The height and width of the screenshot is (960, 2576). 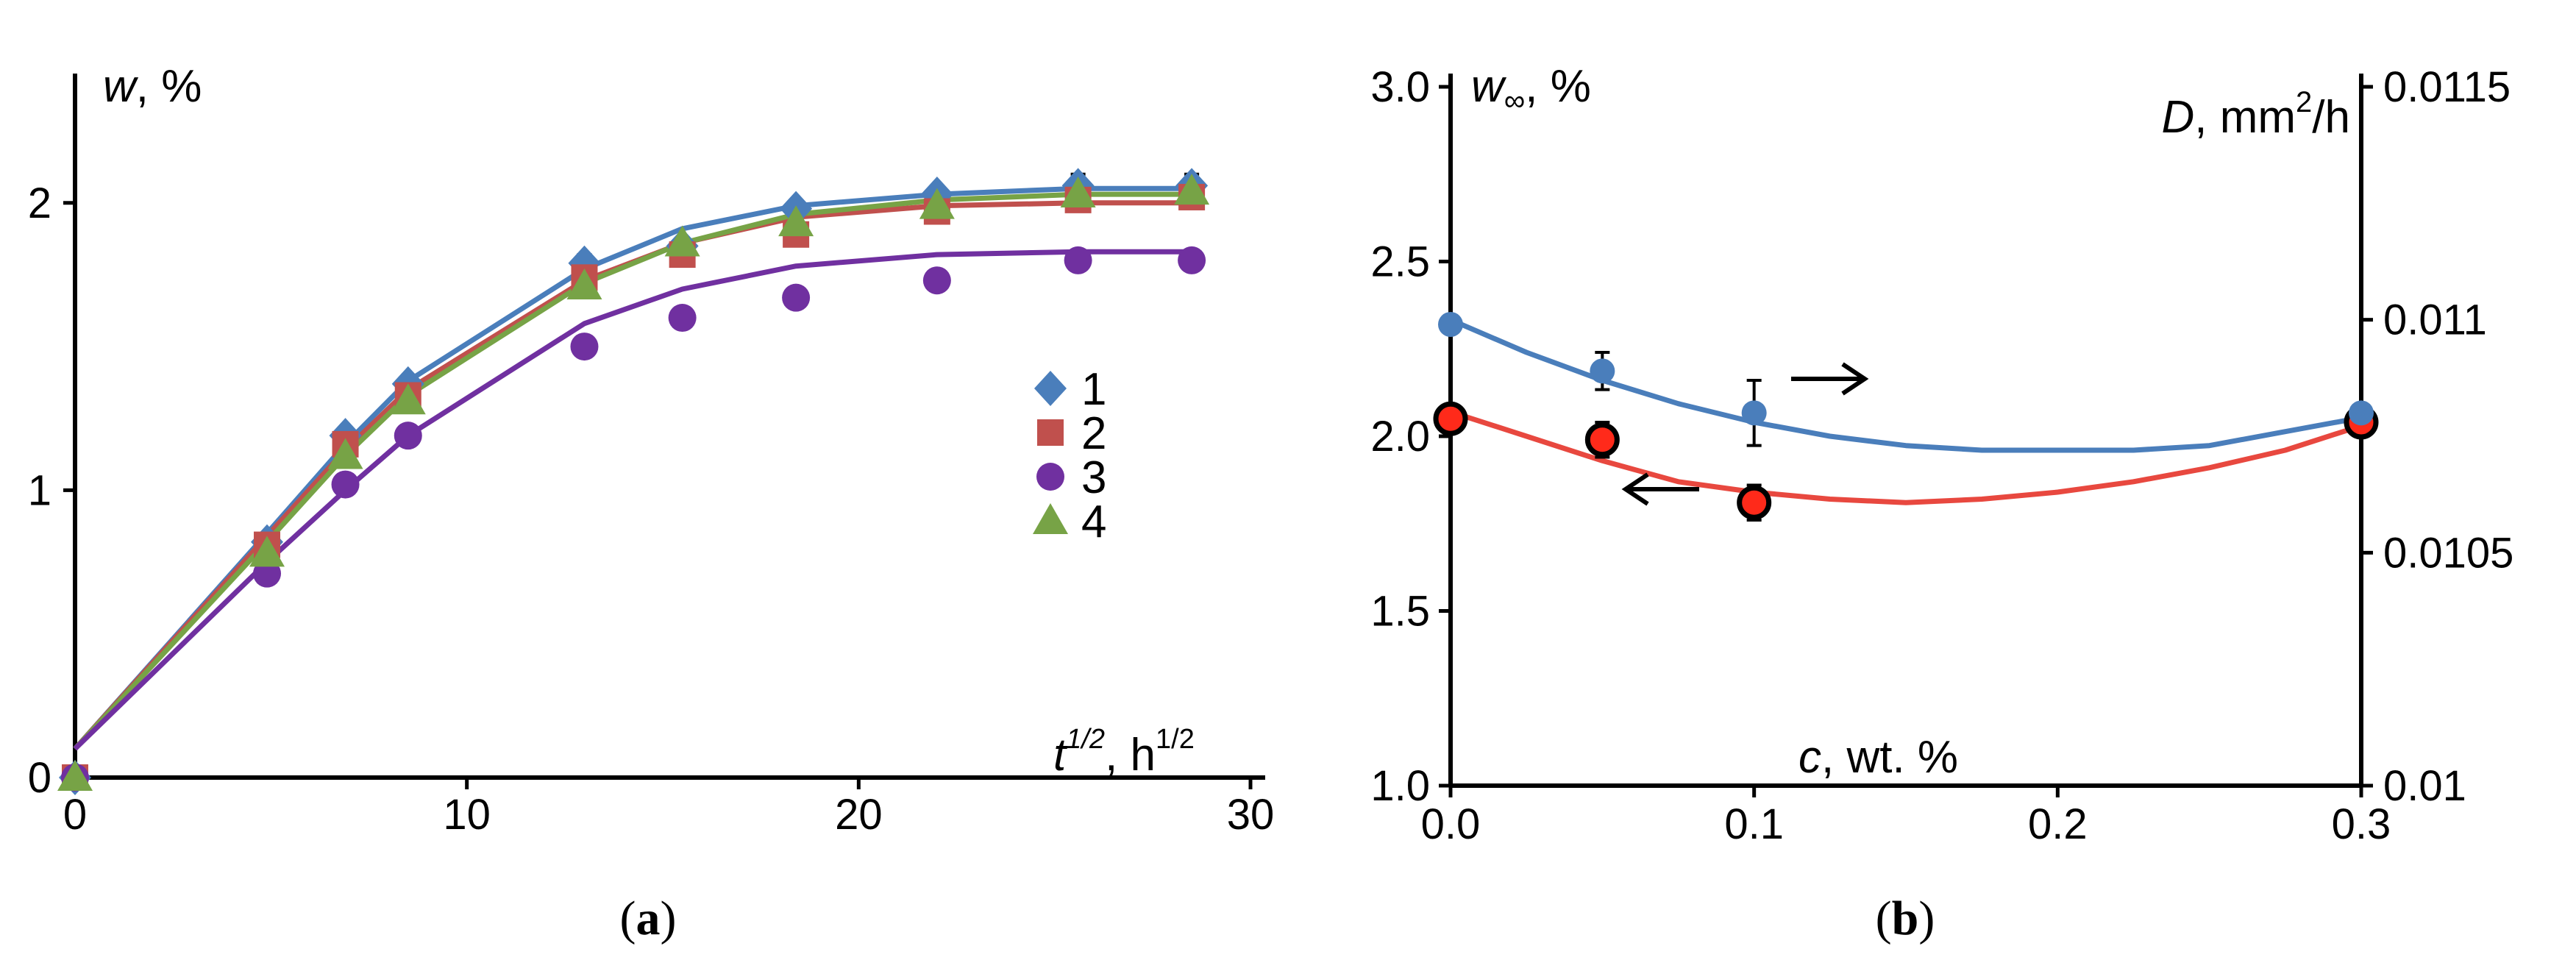 What do you see at coordinates (1093, 433) in the screenshot?
I see `a-legend-label-2: 2` at bounding box center [1093, 433].